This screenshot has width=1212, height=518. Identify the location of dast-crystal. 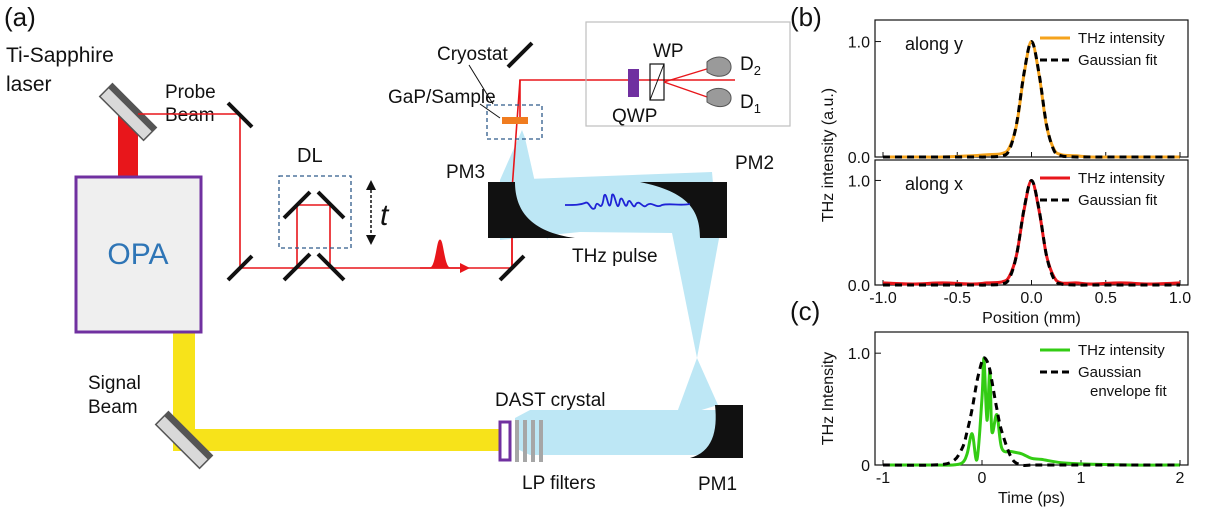
(505, 441).